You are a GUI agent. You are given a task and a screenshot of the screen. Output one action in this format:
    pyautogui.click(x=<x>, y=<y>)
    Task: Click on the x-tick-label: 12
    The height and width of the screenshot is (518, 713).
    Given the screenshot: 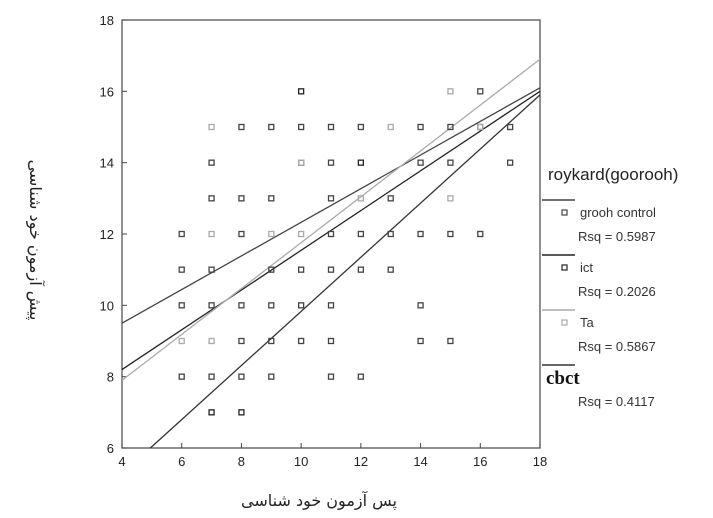 What is the action you would take?
    pyautogui.click(x=361, y=461)
    